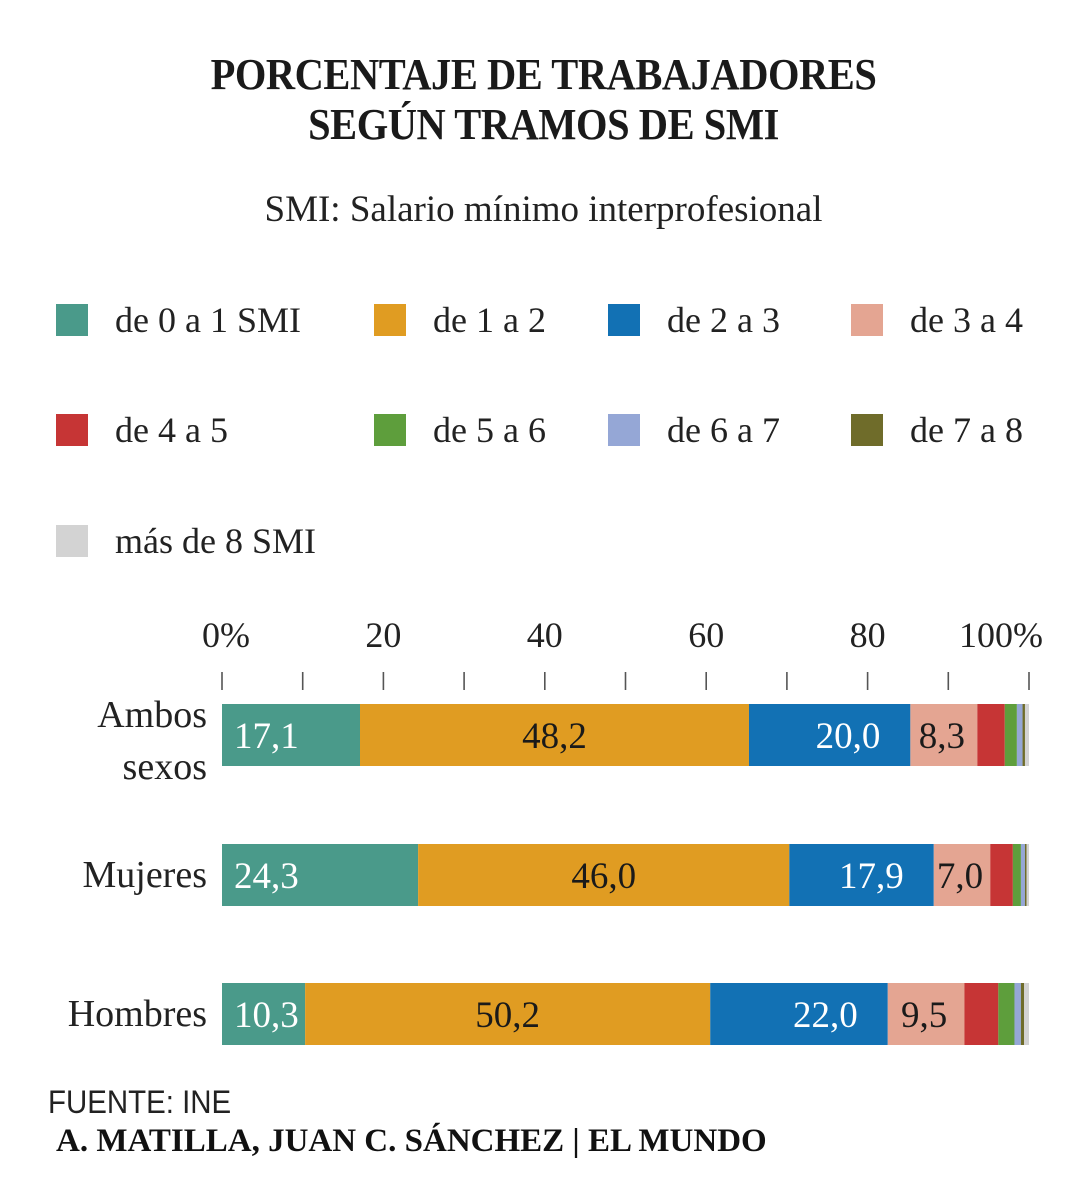 Image resolution: width=1087 pixels, height=1200 pixels. I want to click on category-label: sexos, so click(165, 767).